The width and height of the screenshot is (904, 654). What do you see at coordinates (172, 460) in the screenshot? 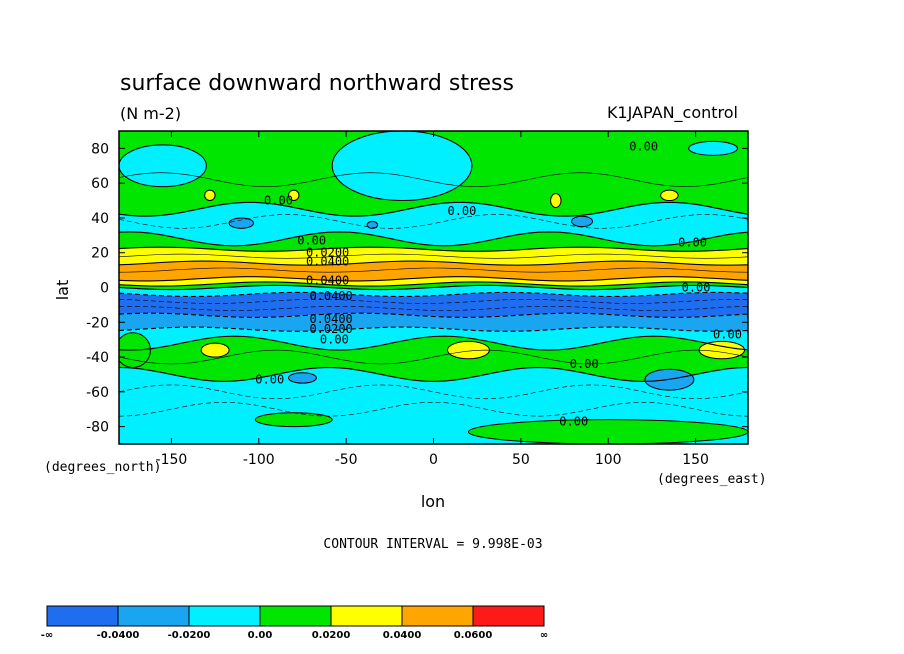
I see `x-tick-label-0: -150` at bounding box center [172, 460].